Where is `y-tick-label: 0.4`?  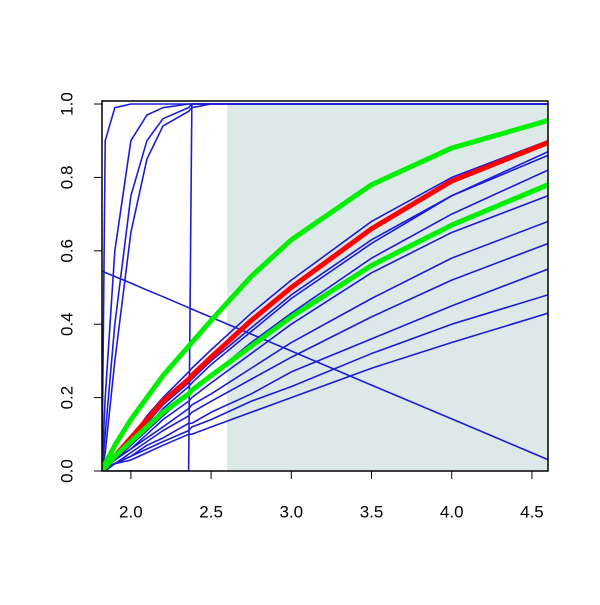
y-tick-label: 0.4 is located at coordinates (66, 324).